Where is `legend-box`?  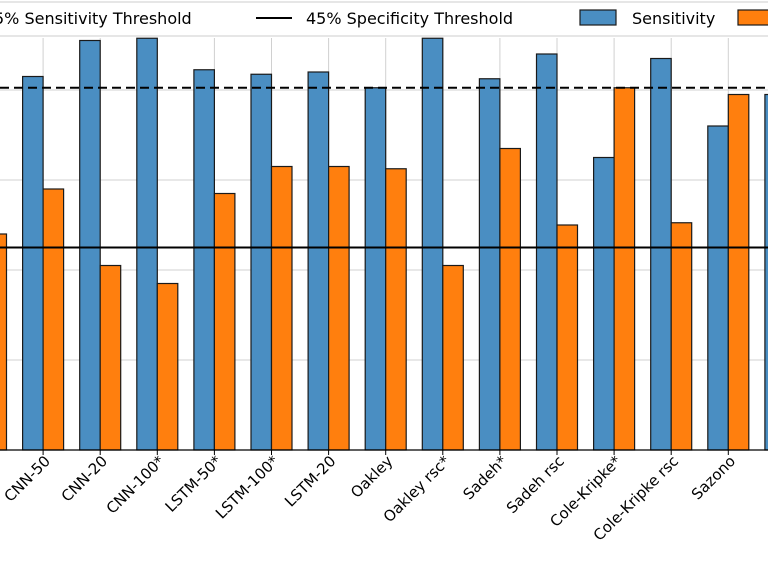
legend-box is located at coordinates (384, 19).